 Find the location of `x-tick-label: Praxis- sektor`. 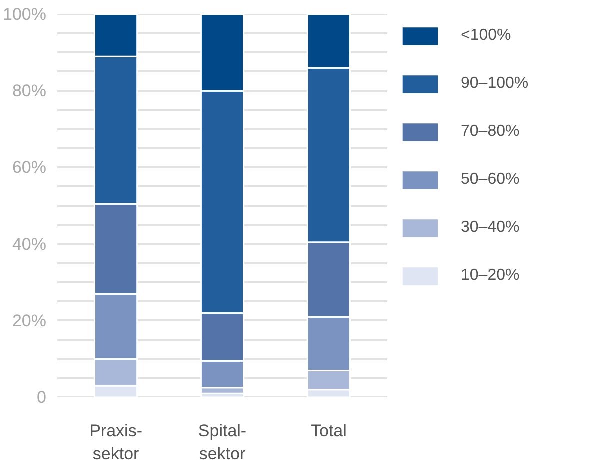

x-tick-label: Praxis- sektor is located at coordinates (116, 443).